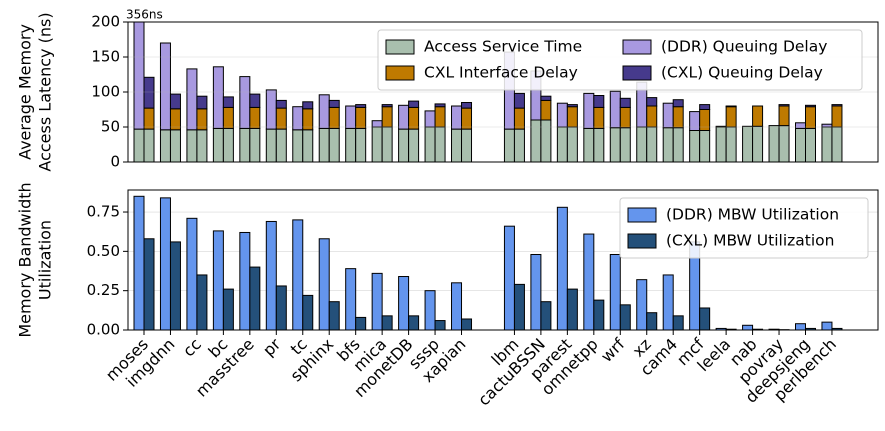 This screenshot has height=431, width=885. I want to click on legend-label: (DDR) Queuing Delay, so click(744, 47).